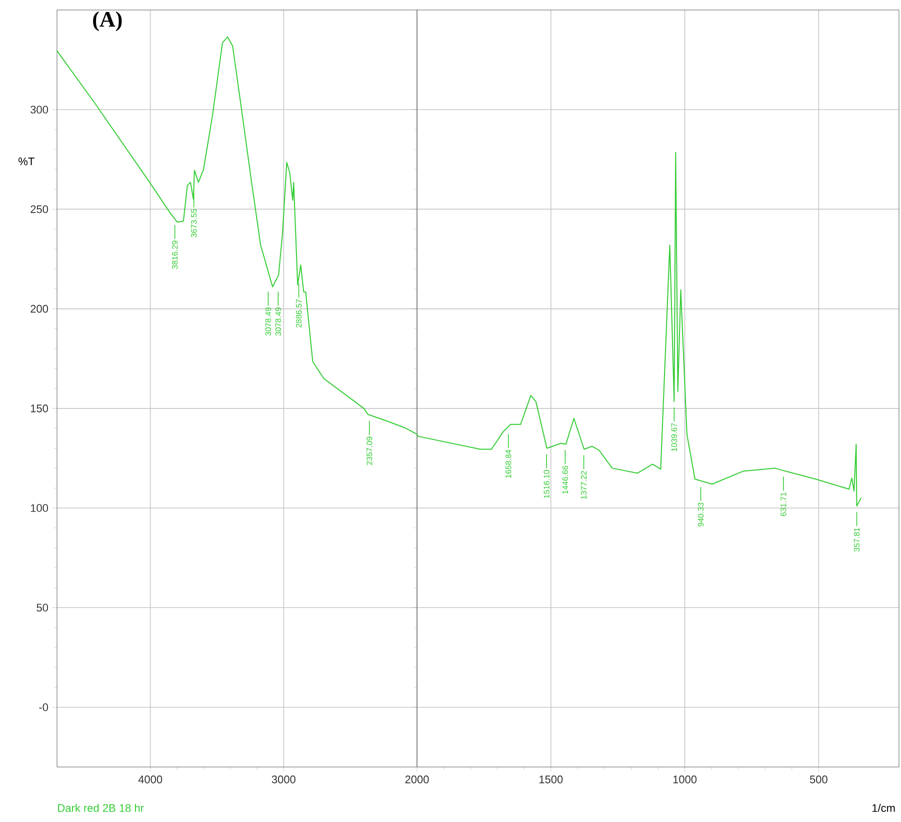 The width and height of the screenshot is (901, 822). What do you see at coordinates (819, 780) in the screenshot?
I see `x-tick-label: 500` at bounding box center [819, 780].